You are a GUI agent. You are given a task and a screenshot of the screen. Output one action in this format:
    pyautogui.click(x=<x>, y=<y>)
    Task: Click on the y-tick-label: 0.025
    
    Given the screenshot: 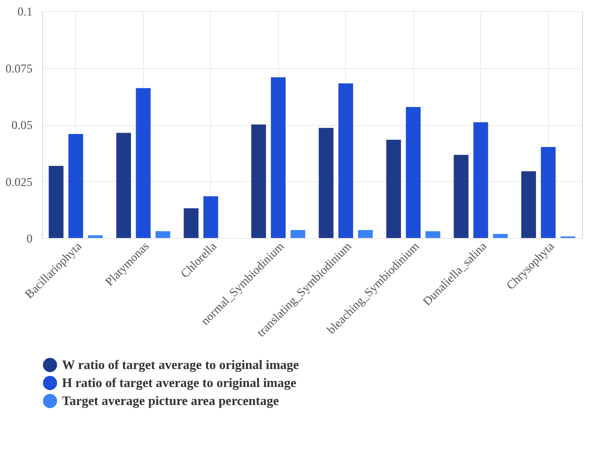 What is the action you would take?
    pyautogui.click(x=19, y=181)
    